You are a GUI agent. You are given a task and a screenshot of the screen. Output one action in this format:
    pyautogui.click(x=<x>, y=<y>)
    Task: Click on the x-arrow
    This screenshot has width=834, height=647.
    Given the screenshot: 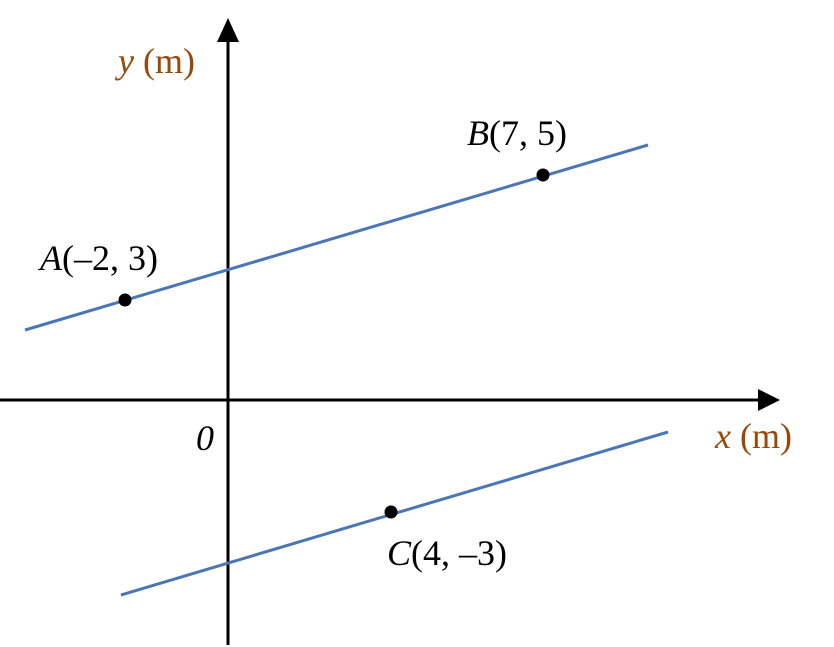 What is the action you would take?
    pyautogui.click(x=769, y=400)
    